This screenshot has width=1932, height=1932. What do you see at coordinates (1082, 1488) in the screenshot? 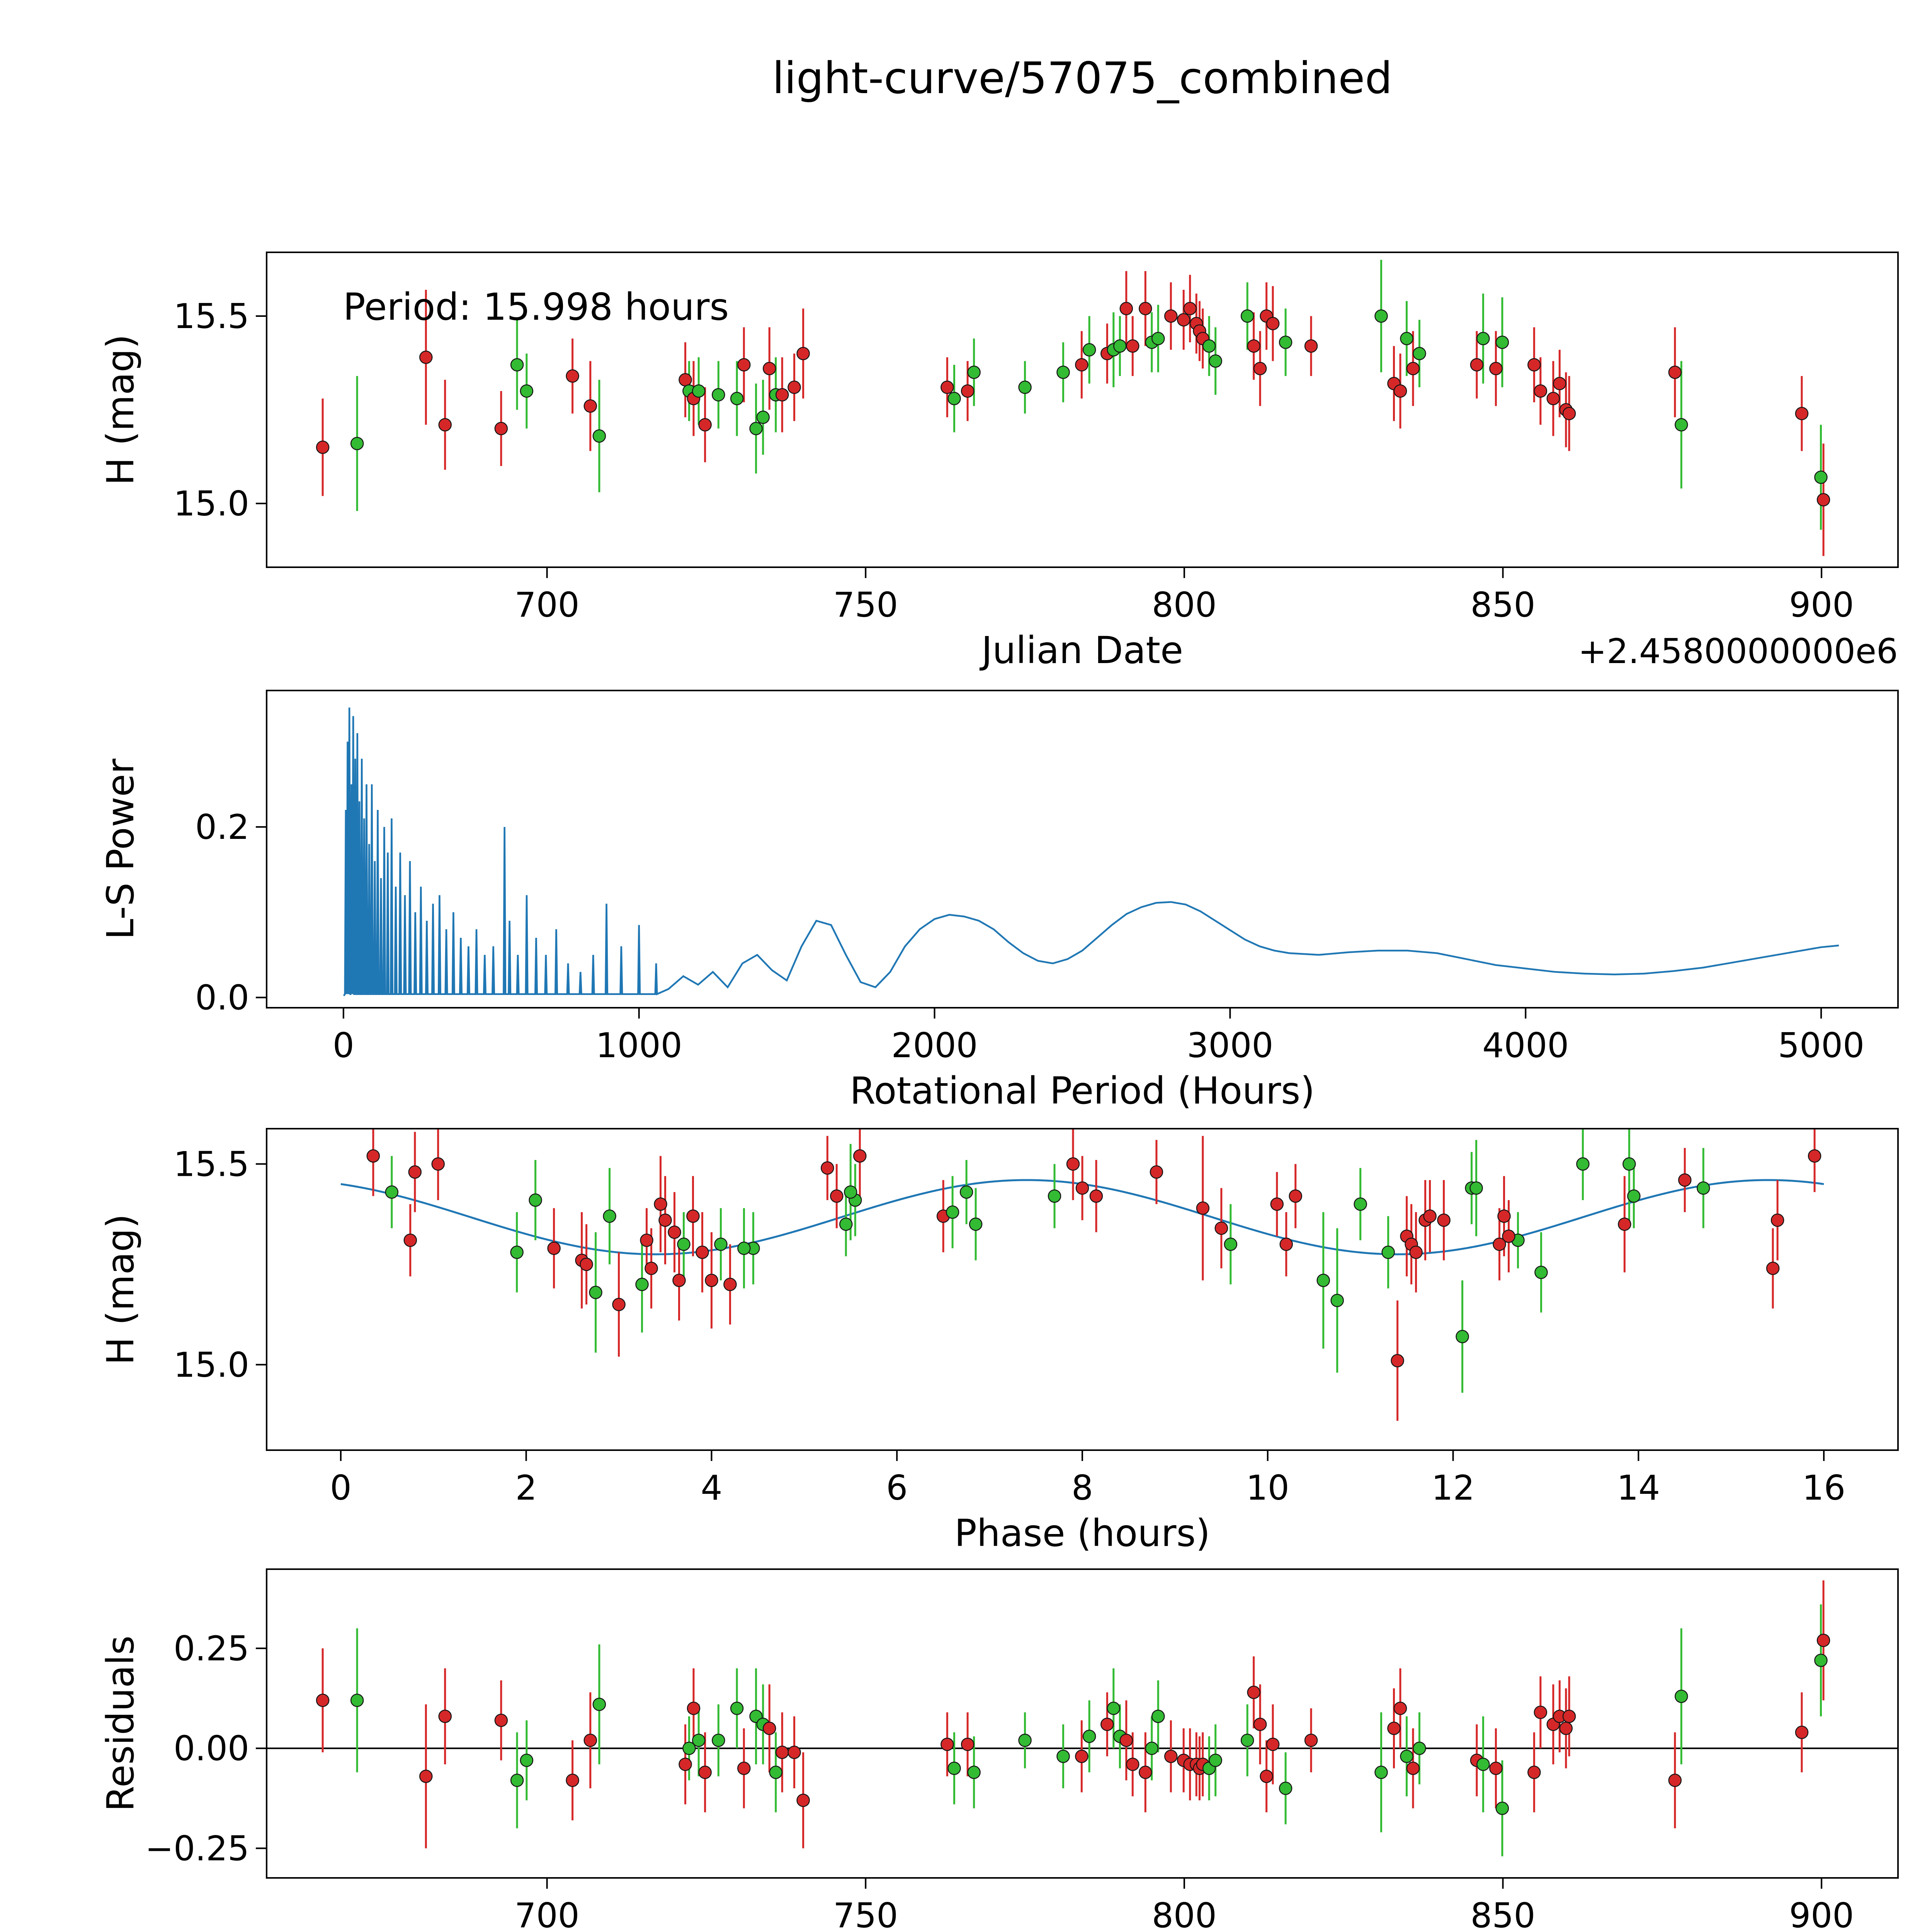
I see `x-tick-label: 8` at bounding box center [1082, 1488].